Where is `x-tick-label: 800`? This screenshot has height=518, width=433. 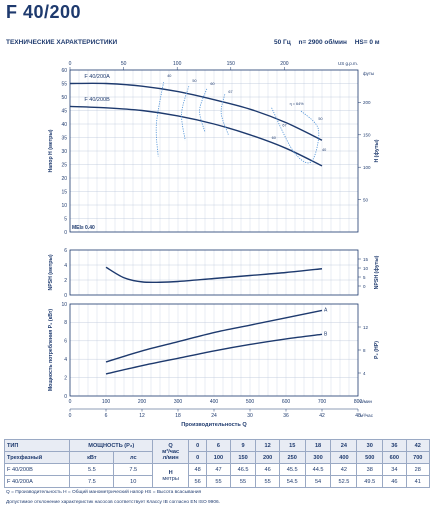 x-tick-label: 800 is located at coordinates (358, 402).